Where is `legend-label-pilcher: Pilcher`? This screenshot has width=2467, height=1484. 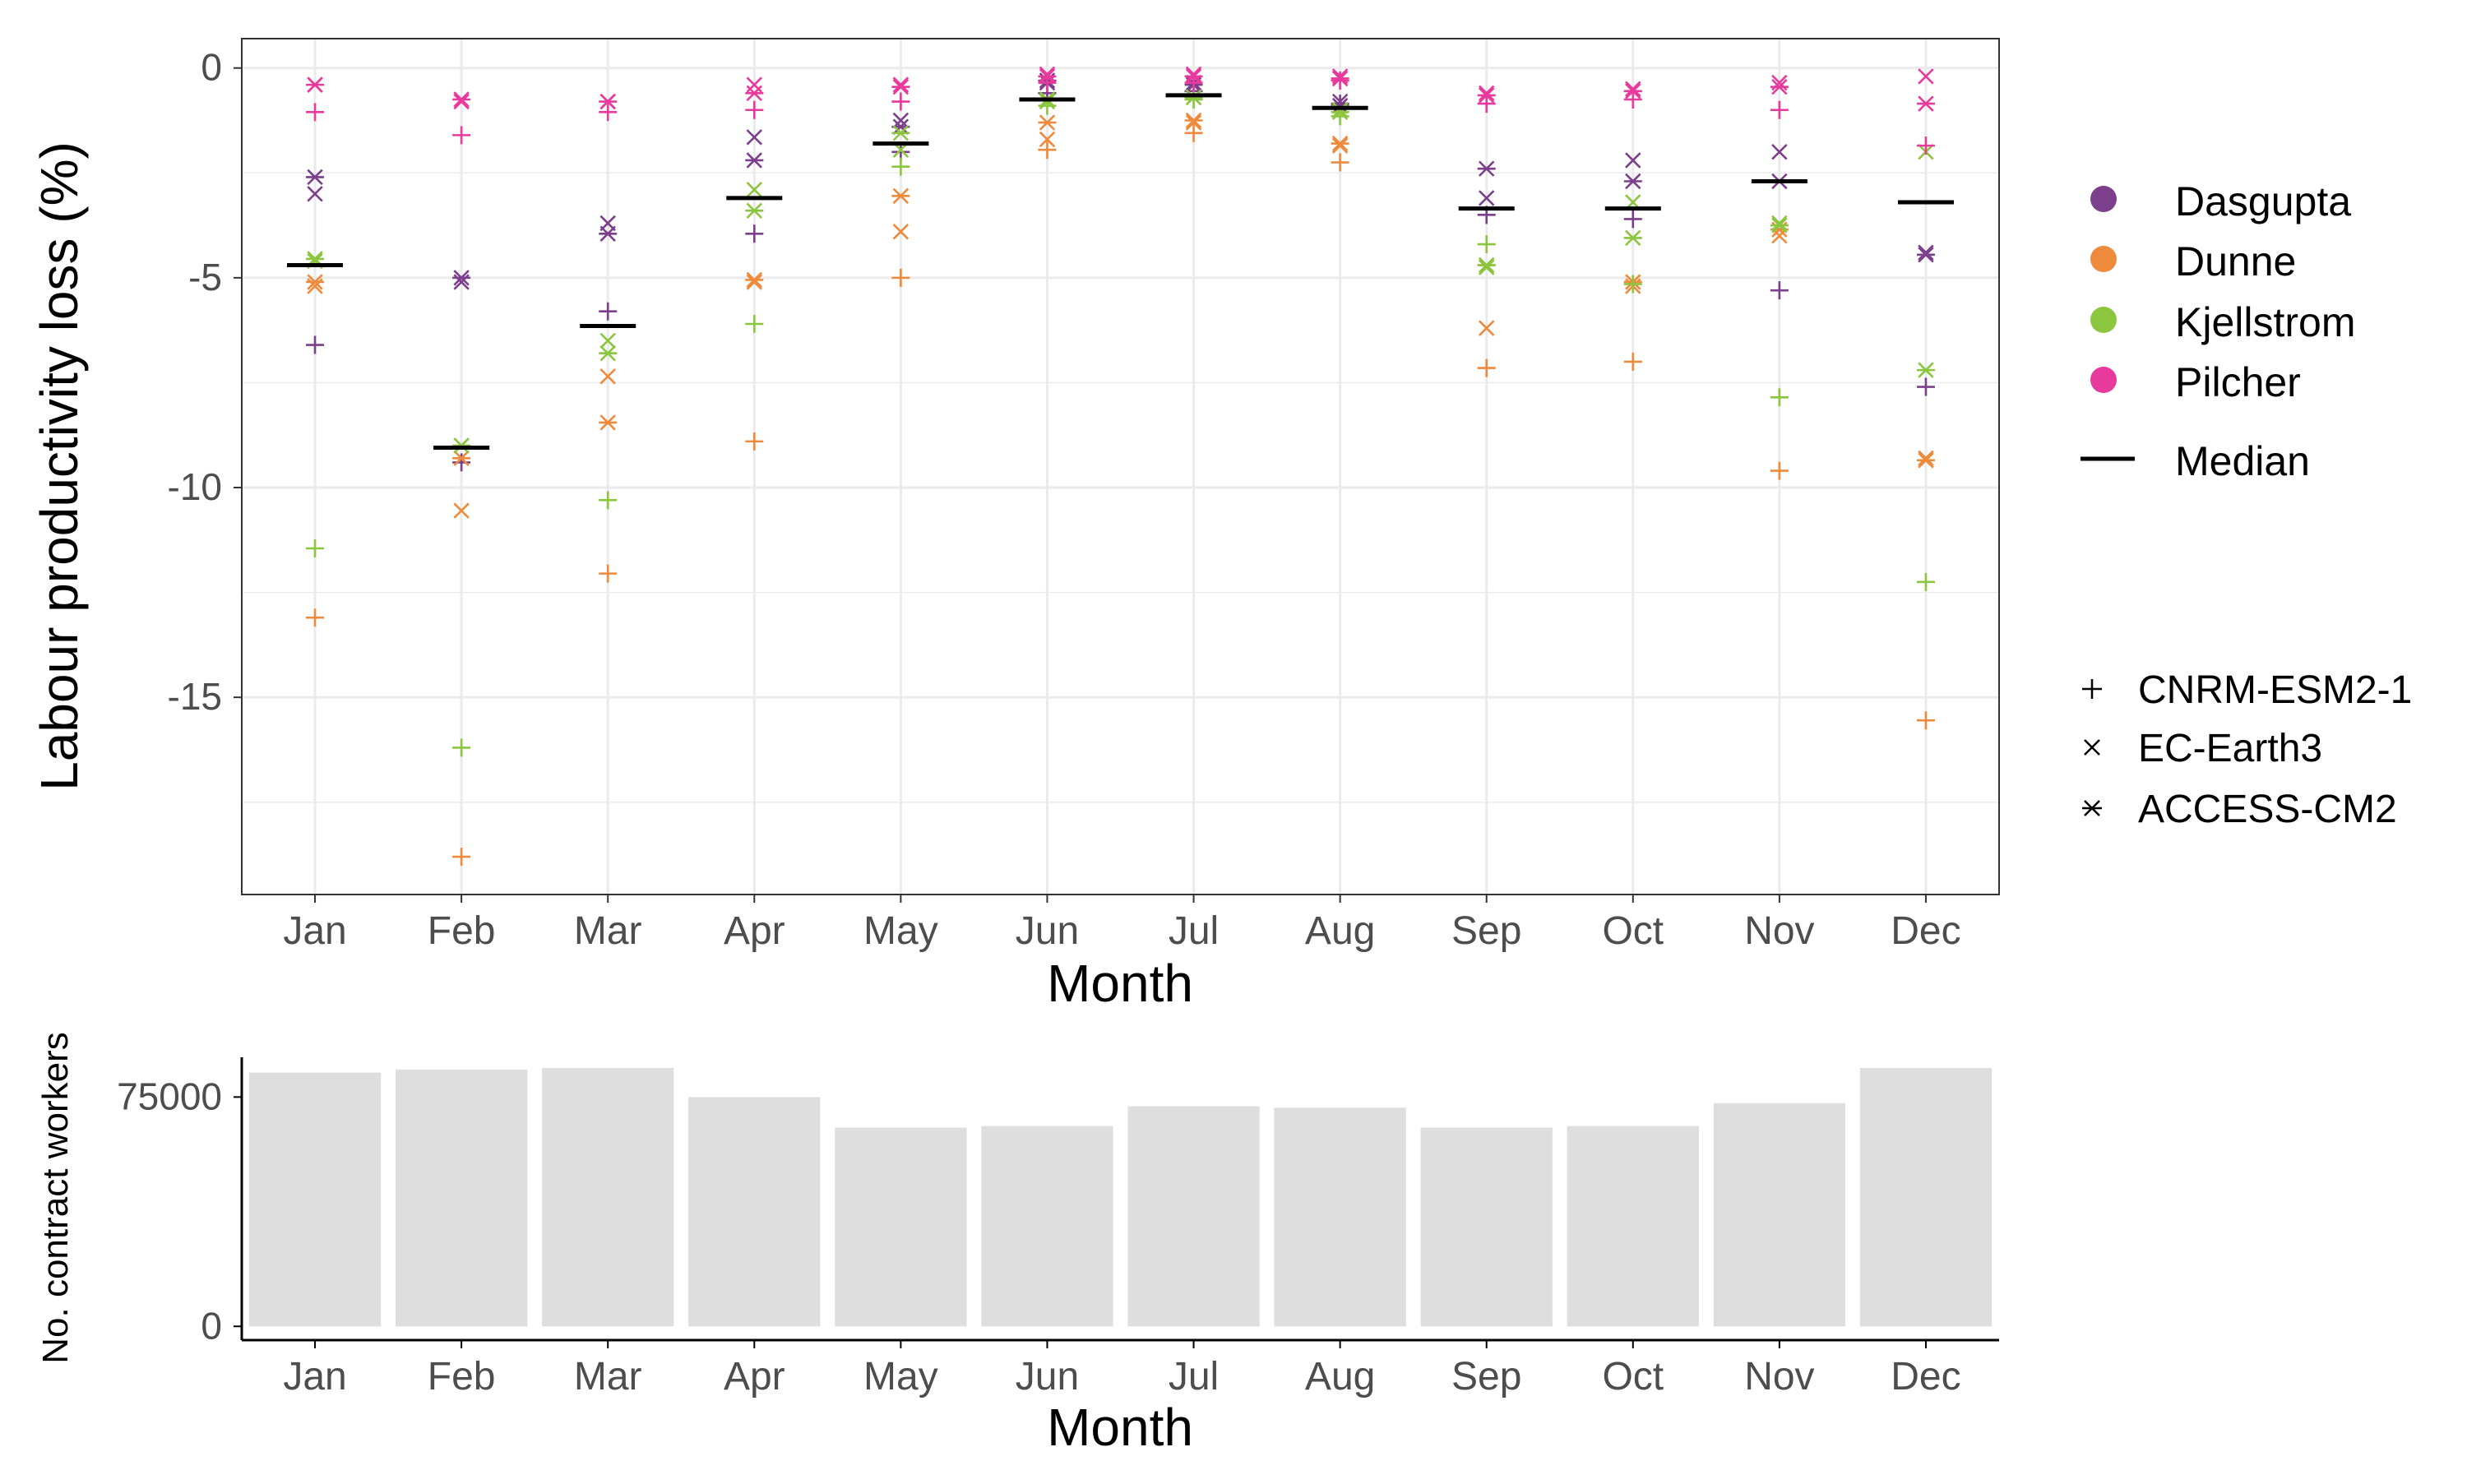
legend-label-pilcher: Pilcher is located at coordinates (2238, 382).